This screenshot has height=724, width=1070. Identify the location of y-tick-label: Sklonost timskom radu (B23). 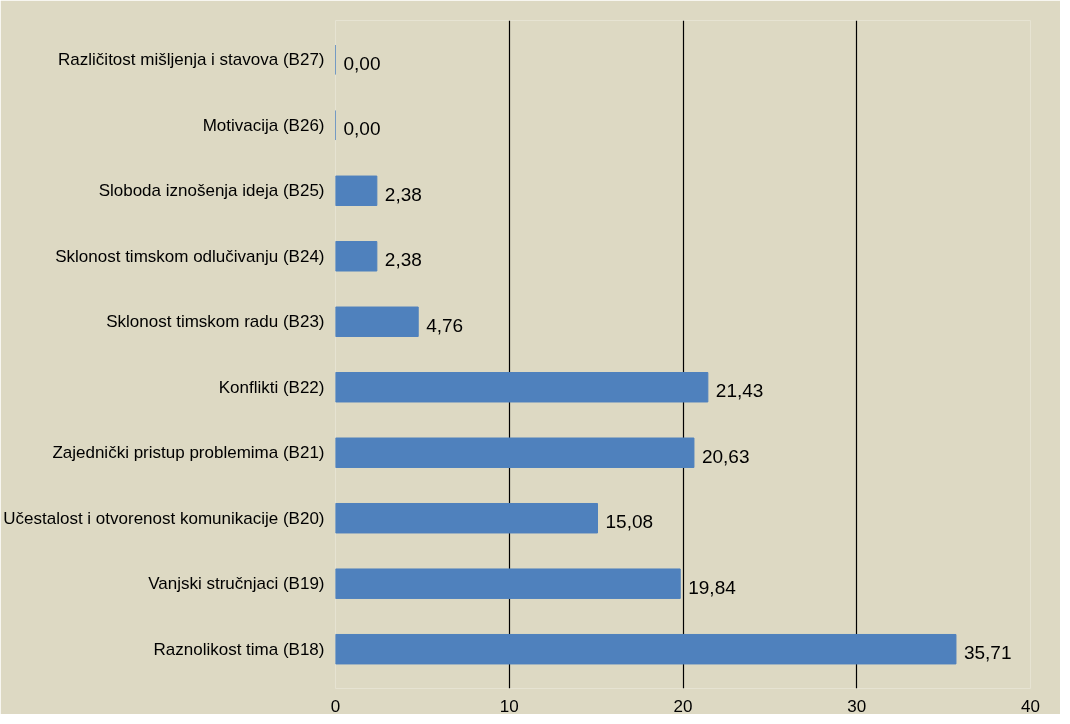
(215, 322).